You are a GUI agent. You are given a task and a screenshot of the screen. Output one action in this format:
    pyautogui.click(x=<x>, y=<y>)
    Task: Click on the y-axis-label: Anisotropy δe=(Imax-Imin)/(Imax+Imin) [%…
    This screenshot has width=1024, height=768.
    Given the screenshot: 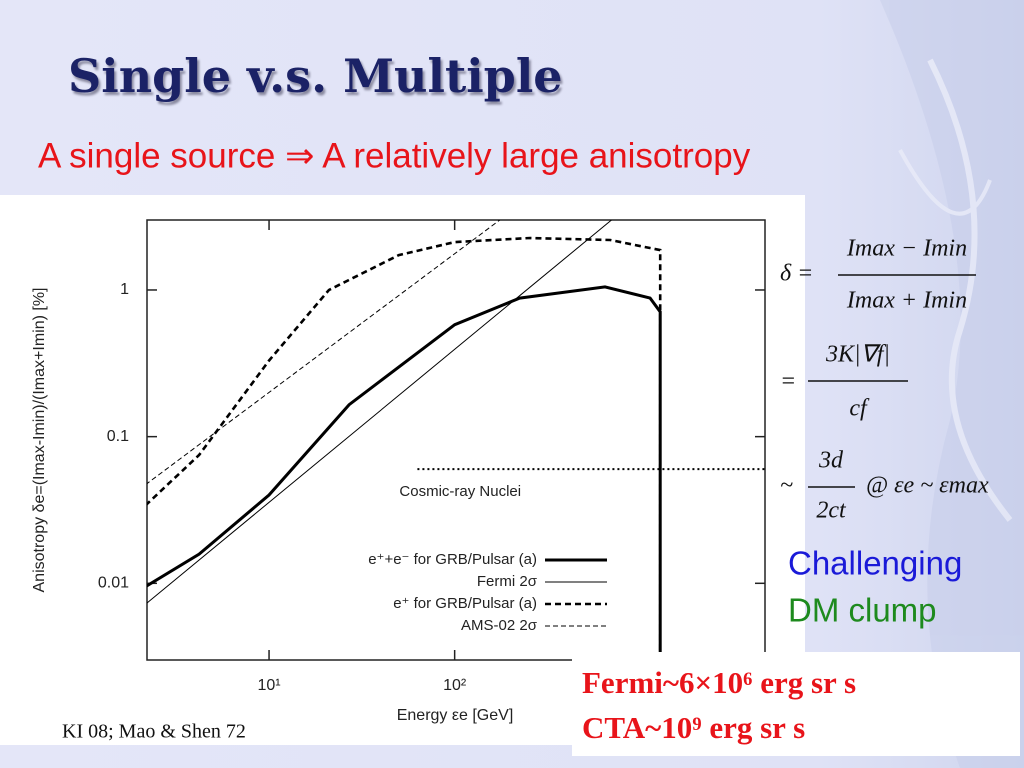 What is the action you would take?
    pyautogui.click(x=39, y=440)
    